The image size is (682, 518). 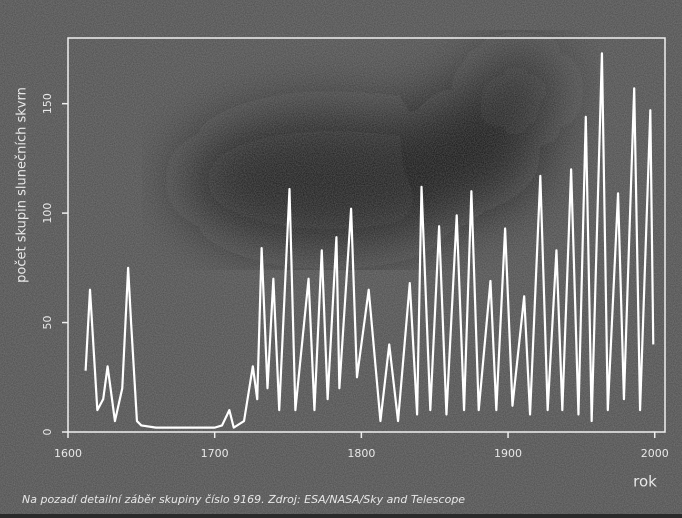 I want to click on y-tick-label: 50, so click(x=47, y=323).